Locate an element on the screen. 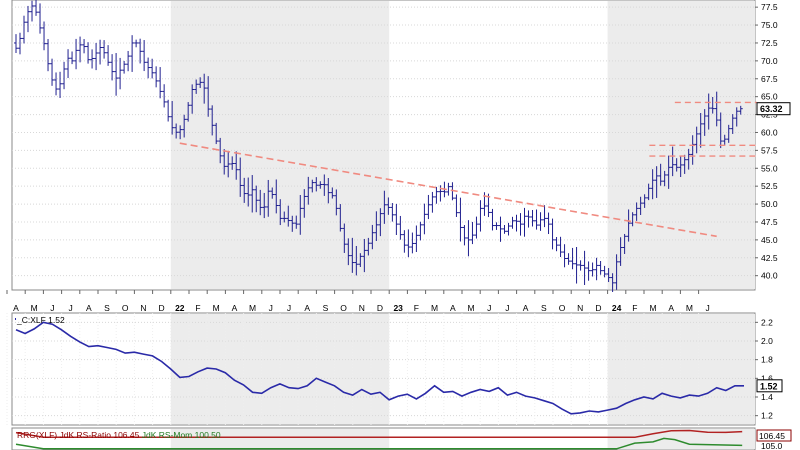 This screenshot has width=800, height=450. price-y-tick-label: 50.0 is located at coordinates (769, 204).